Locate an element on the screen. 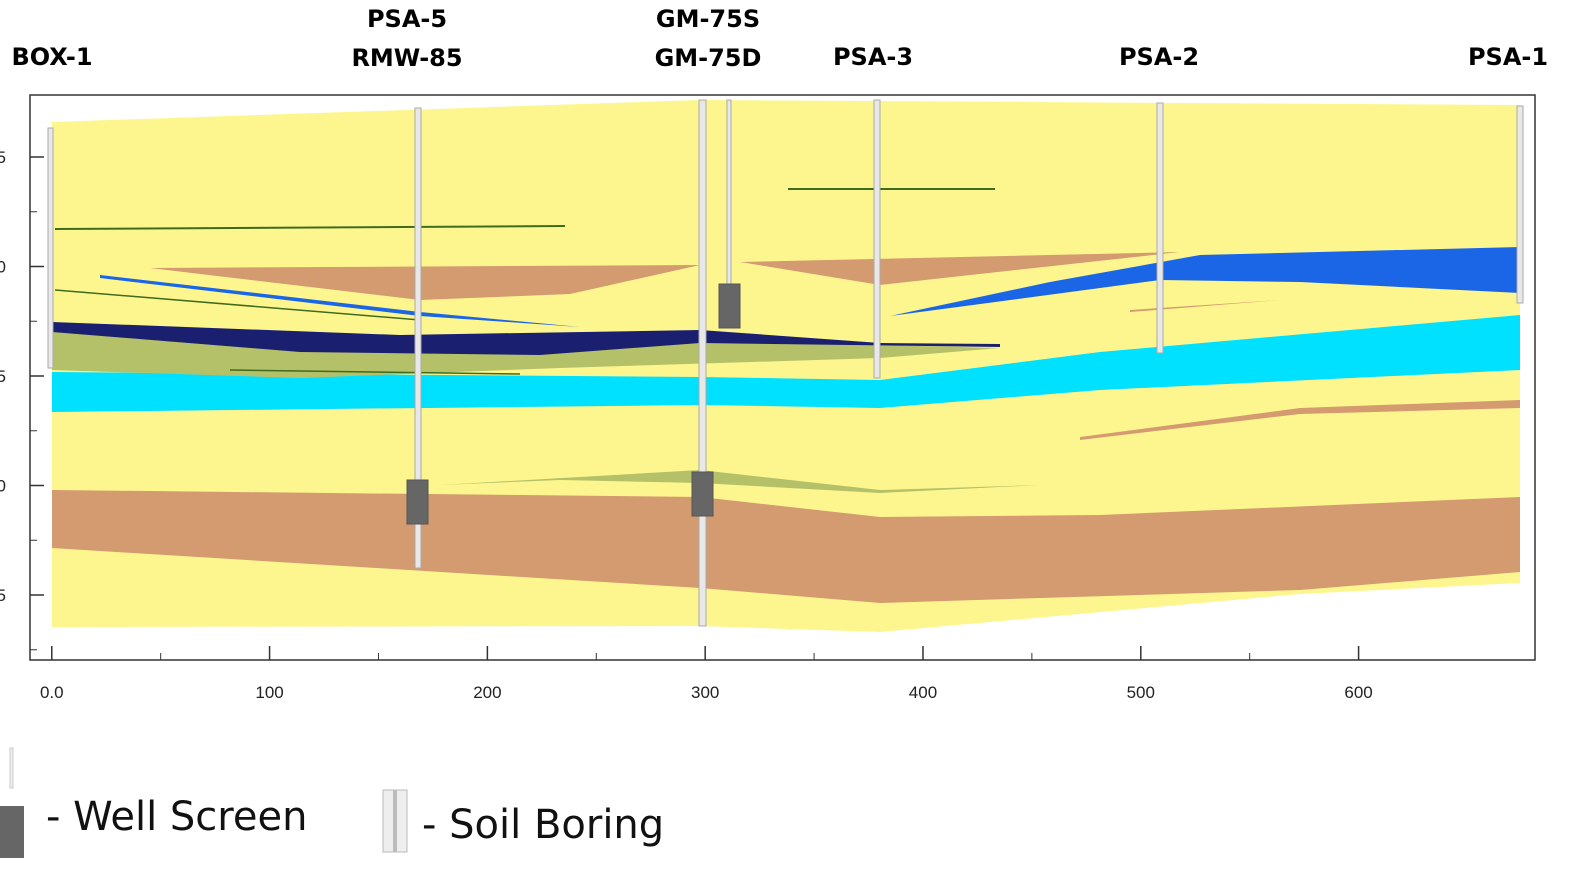 This screenshot has height=890, width=1579. silt-lens is located at coordinates (740, 481).